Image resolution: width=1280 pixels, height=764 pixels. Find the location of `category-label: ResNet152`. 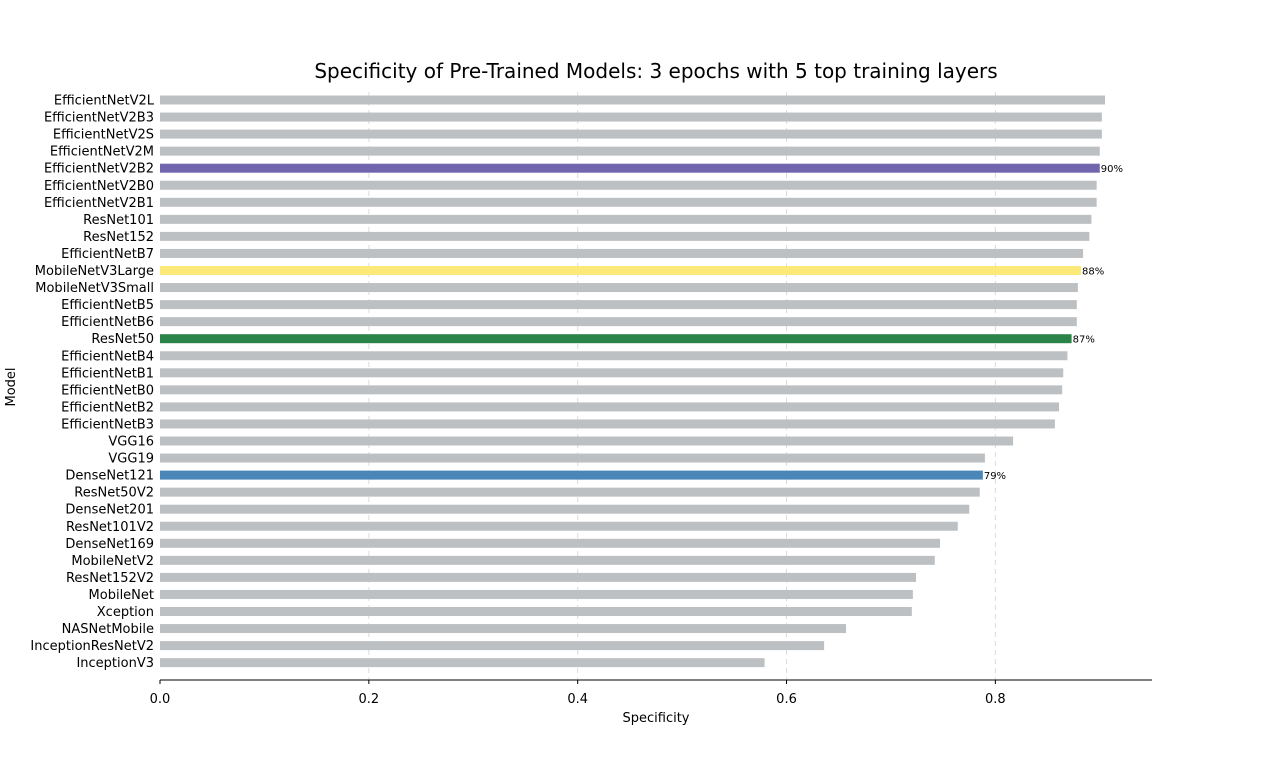

category-label: ResNet152 is located at coordinates (118, 237).